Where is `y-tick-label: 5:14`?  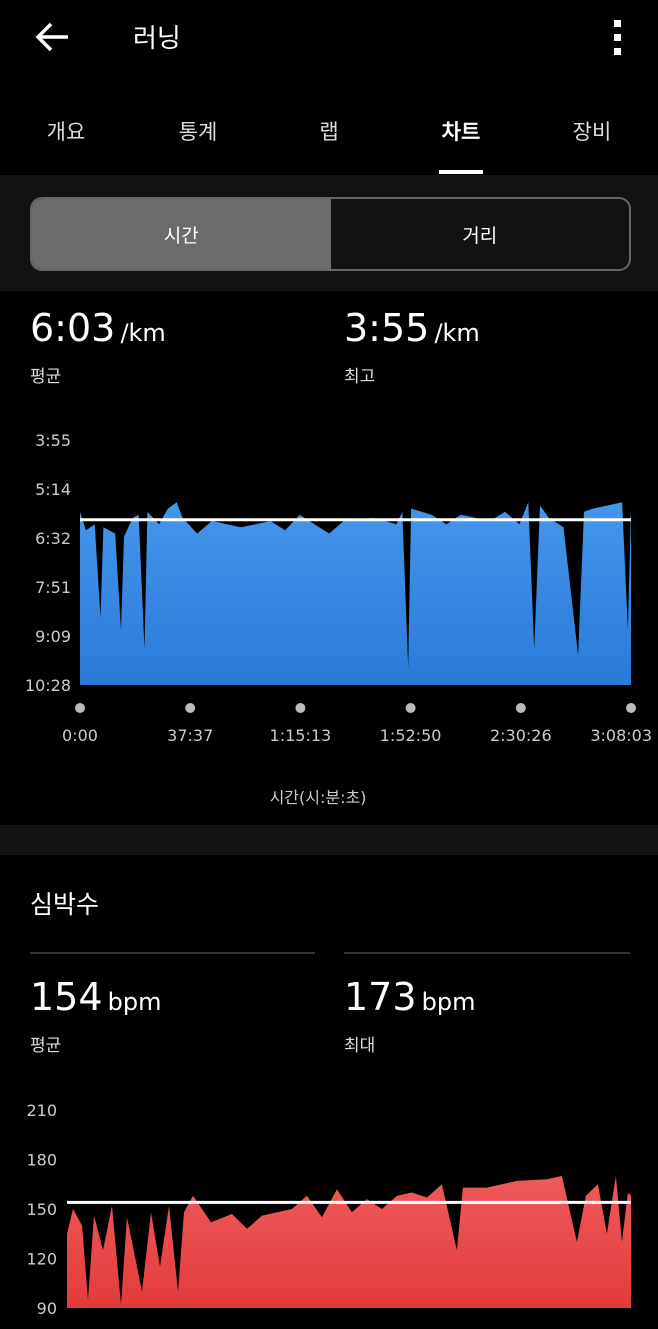
y-tick-label: 5:14 is located at coordinates (53, 489).